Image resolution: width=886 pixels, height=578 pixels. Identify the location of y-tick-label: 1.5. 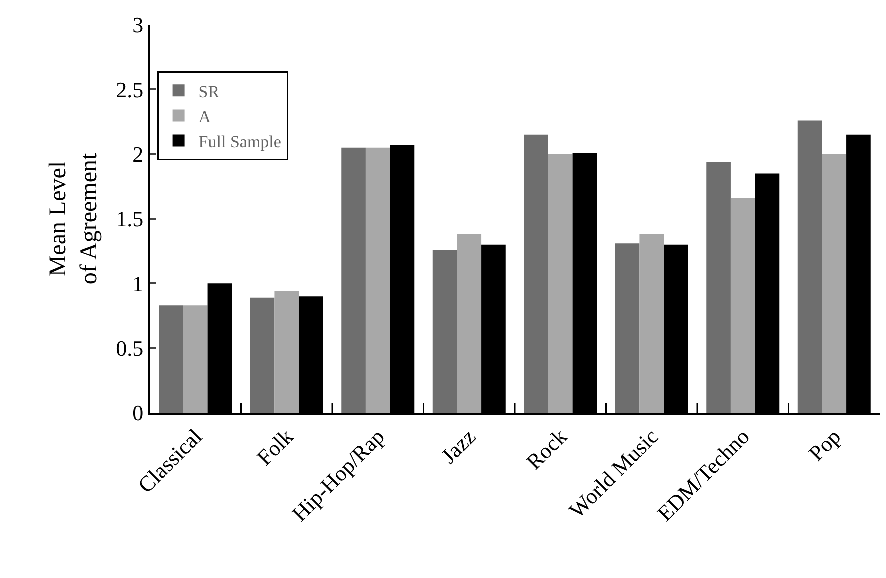
(130, 219).